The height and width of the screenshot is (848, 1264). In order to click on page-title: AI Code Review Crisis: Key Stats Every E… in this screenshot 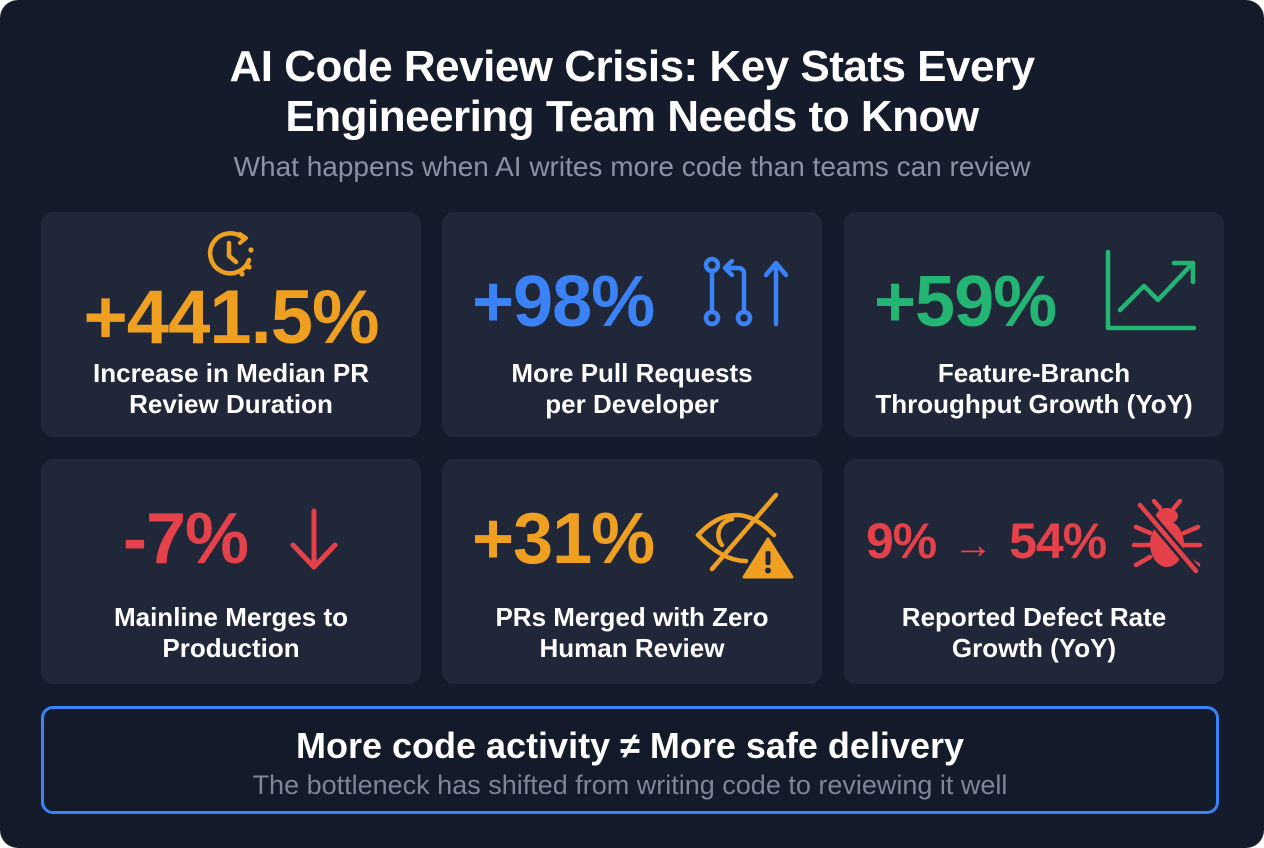, I will do `click(632, 92)`.